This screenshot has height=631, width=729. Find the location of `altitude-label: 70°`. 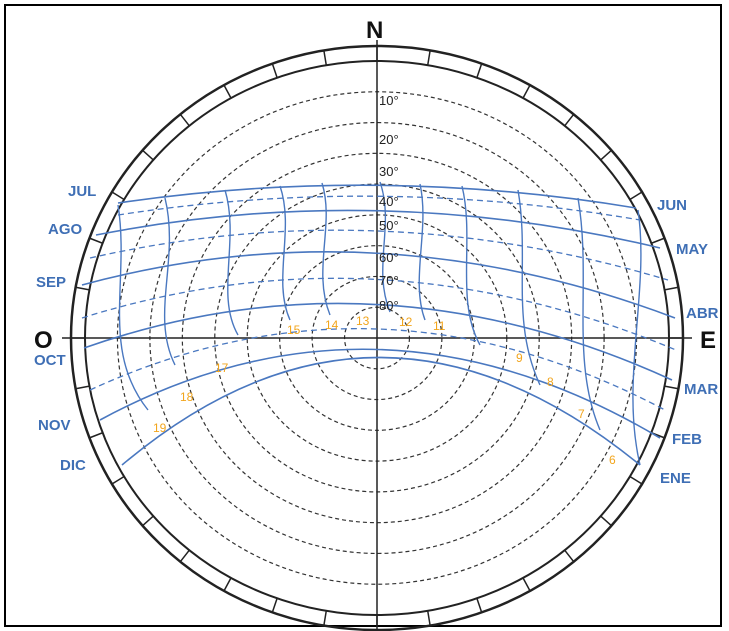

altitude-label: 70° is located at coordinates (389, 280).